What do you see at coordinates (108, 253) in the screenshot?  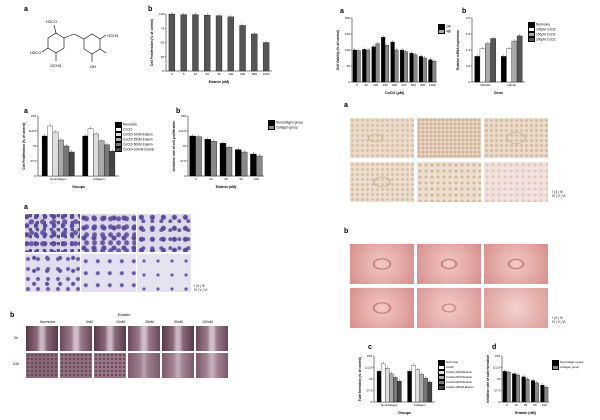 I see `transwell-image-grid` at bounding box center [108, 253].